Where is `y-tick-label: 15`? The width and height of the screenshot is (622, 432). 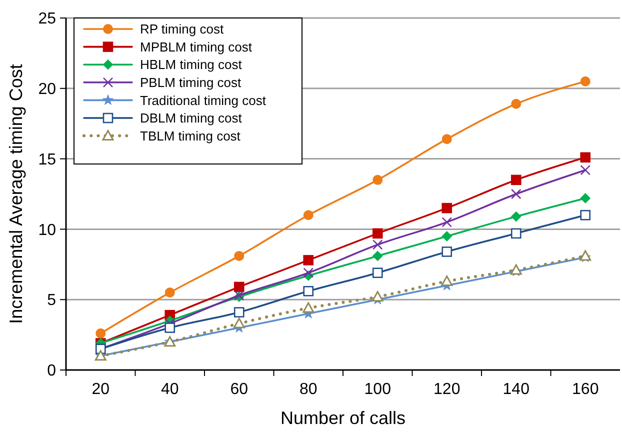
y-tick-label: 15 is located at coordinates (47, 159).